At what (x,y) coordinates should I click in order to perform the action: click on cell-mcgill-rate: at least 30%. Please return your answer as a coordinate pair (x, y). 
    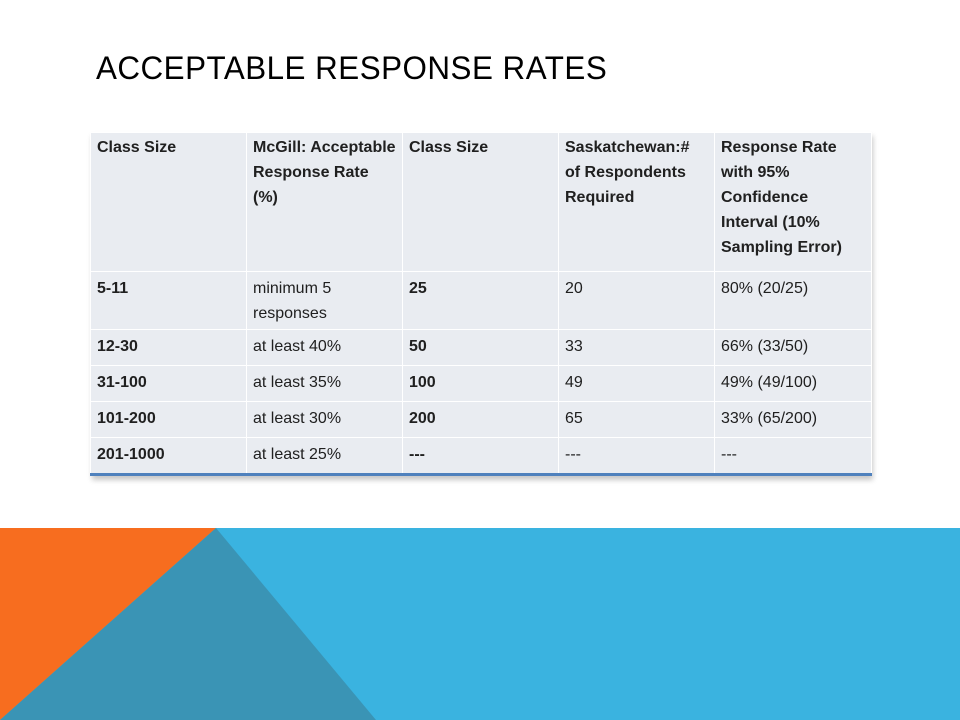
    Looking at the image, I should click on (324, 419).